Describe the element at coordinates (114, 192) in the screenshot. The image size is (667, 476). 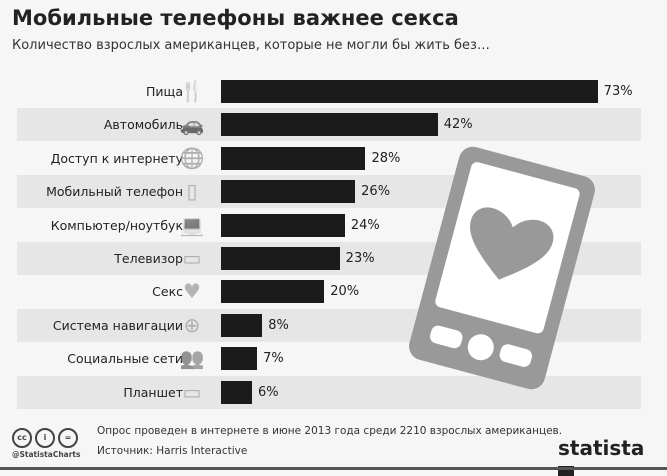
I see `category-label: Мобильный телефон` at that location.